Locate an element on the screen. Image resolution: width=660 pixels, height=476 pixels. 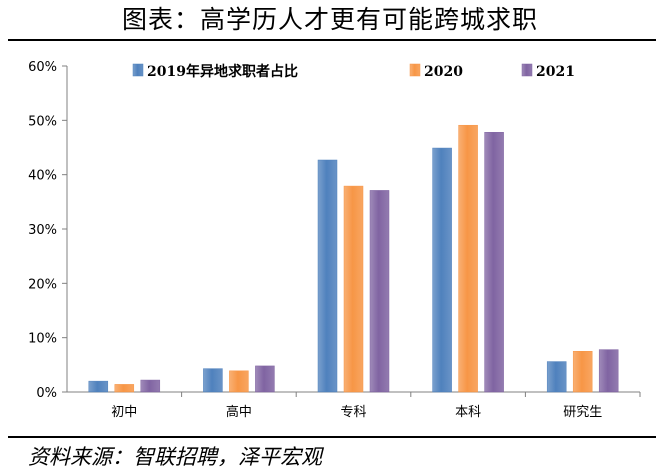
legend-label: 2020 is located at coordinates (443, 72).